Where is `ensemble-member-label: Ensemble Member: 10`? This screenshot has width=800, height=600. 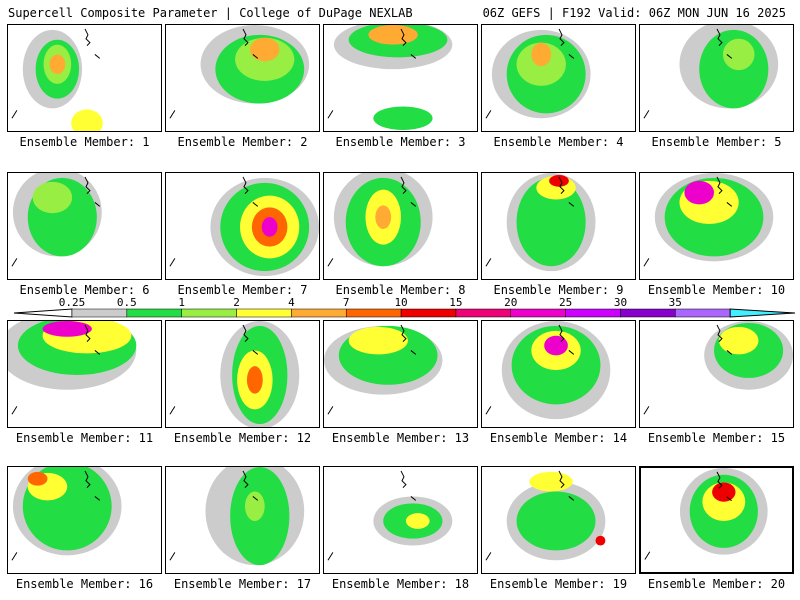
ensemble-member-label: Ensemble Member: 10 is located at coordinates (716, 290).